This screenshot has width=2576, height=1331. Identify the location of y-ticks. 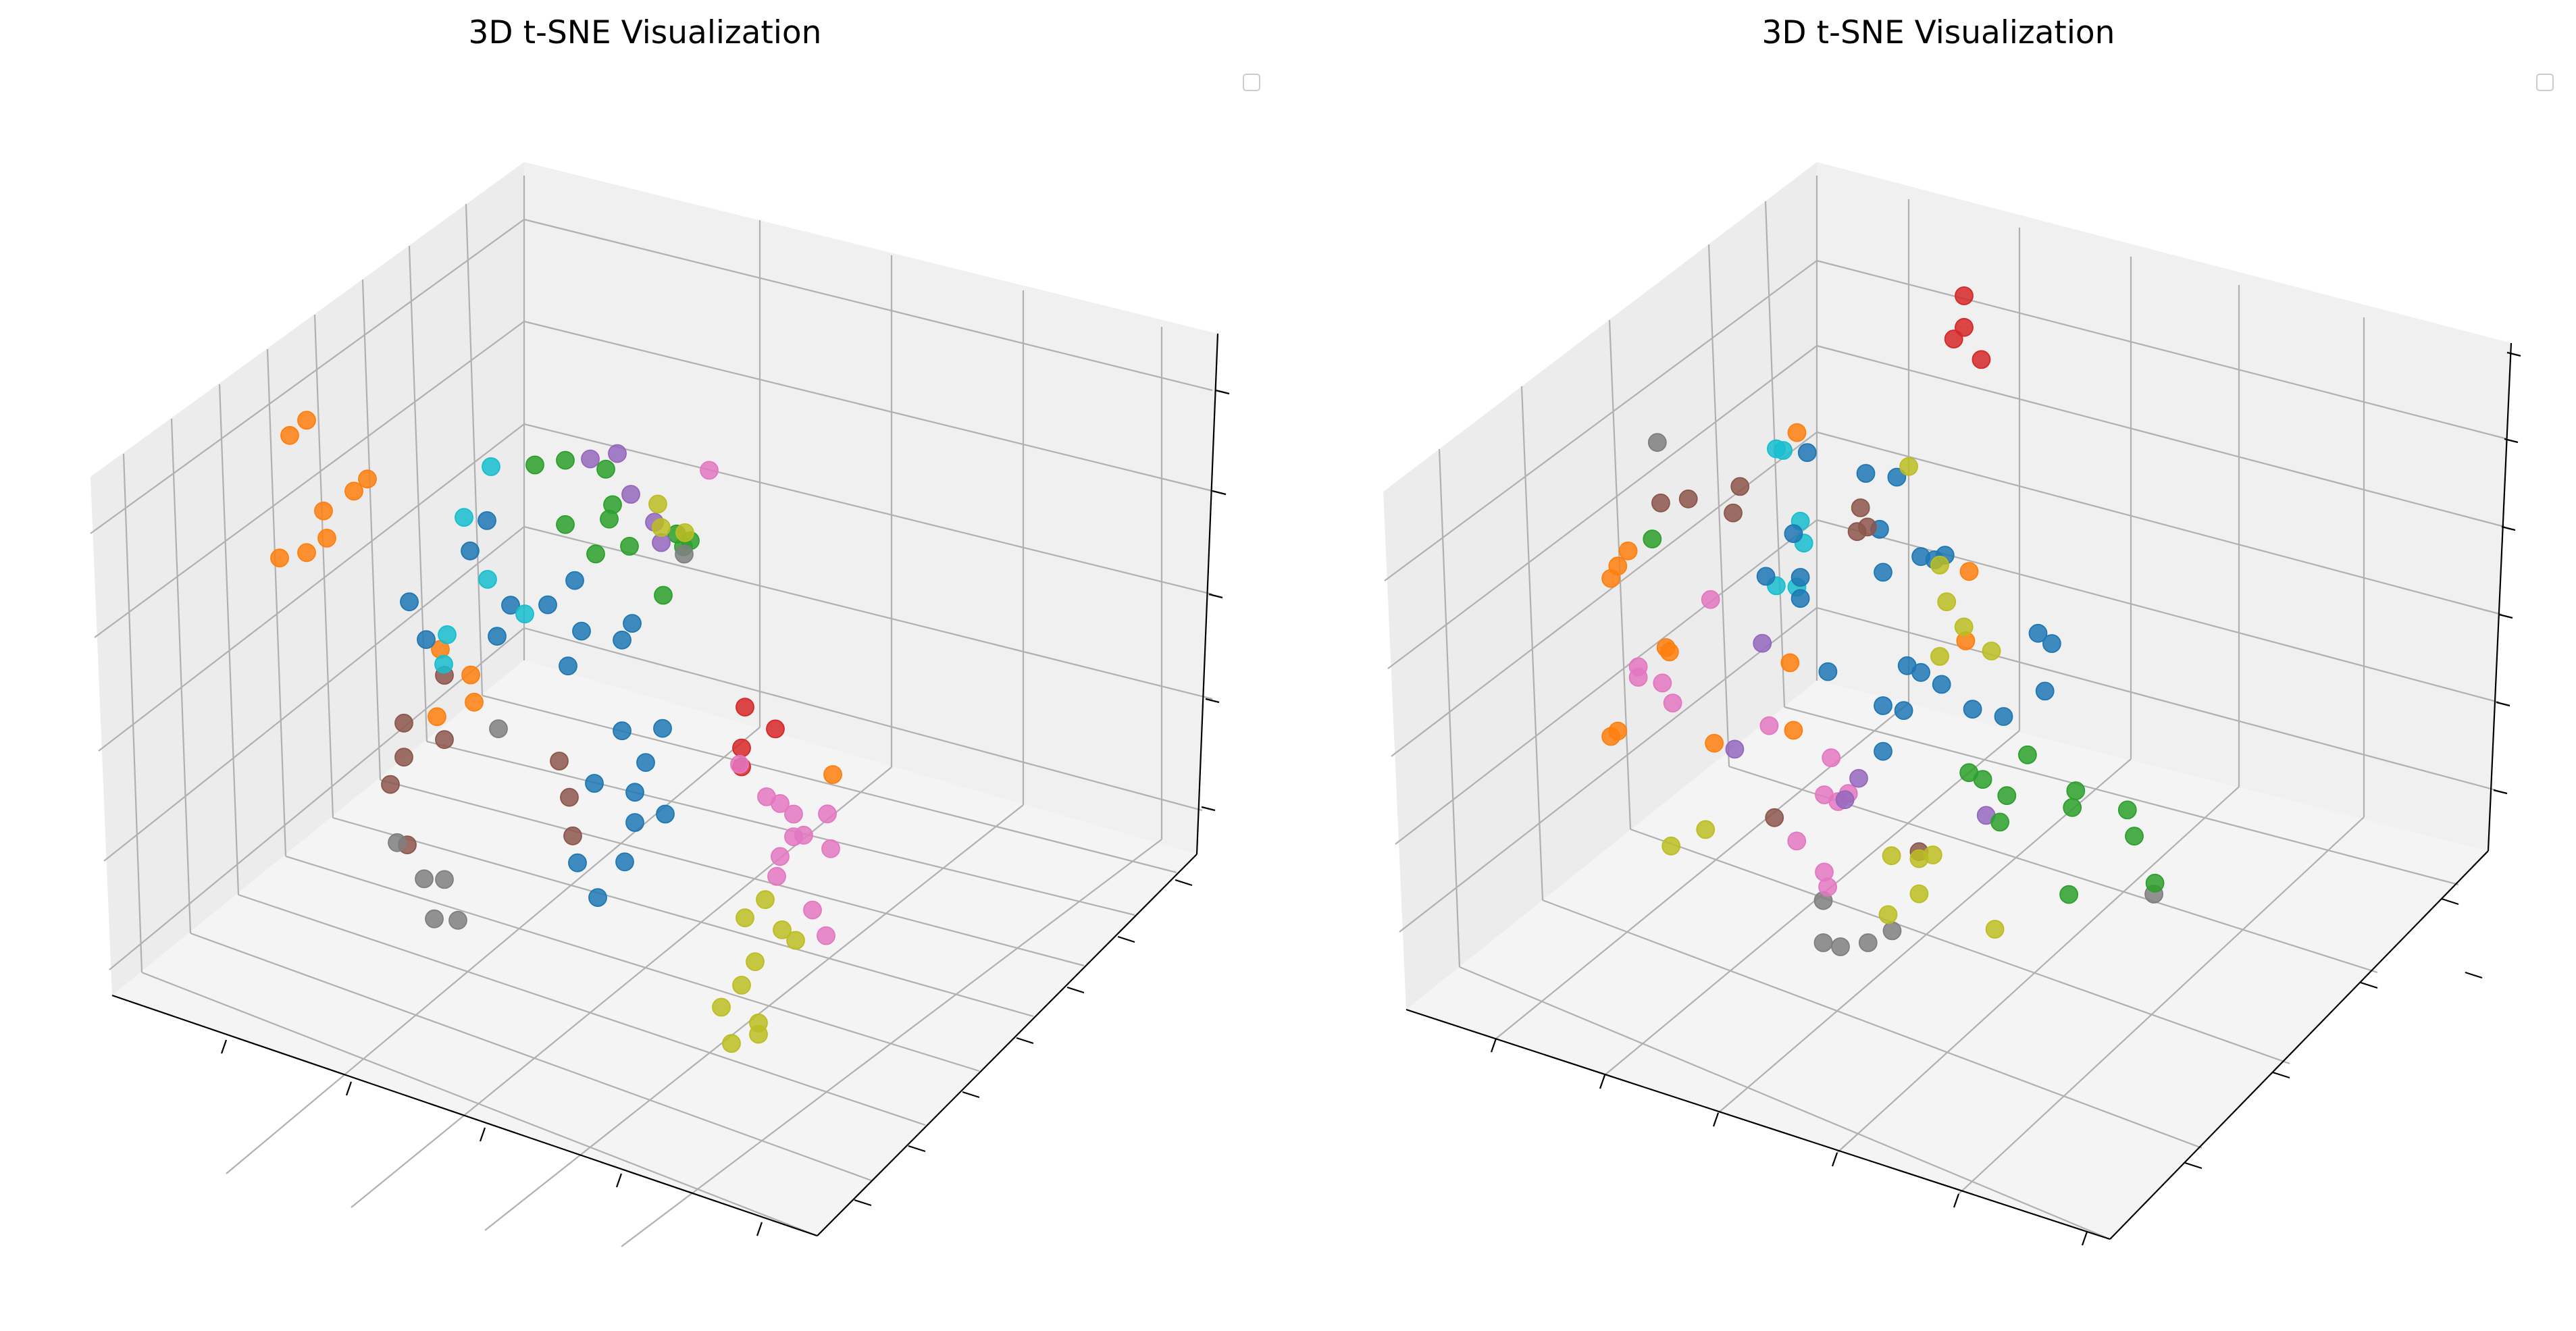
(1023, 1043).